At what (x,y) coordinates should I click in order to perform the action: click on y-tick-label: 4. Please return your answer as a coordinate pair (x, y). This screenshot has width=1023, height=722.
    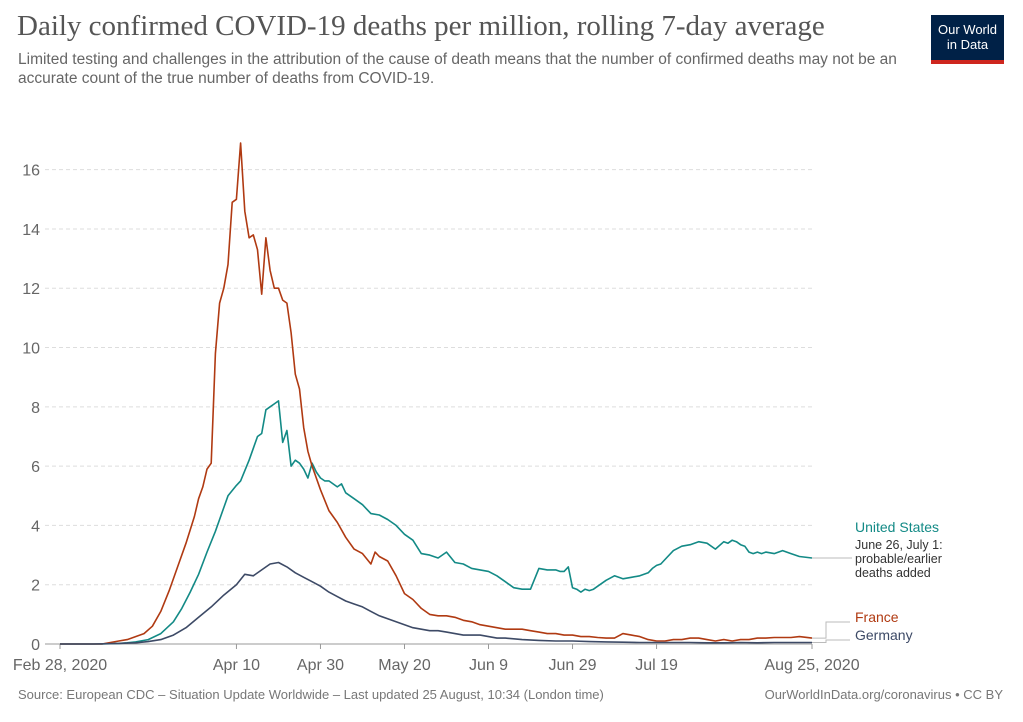
    Looking at the image, I should click on (35, 526).